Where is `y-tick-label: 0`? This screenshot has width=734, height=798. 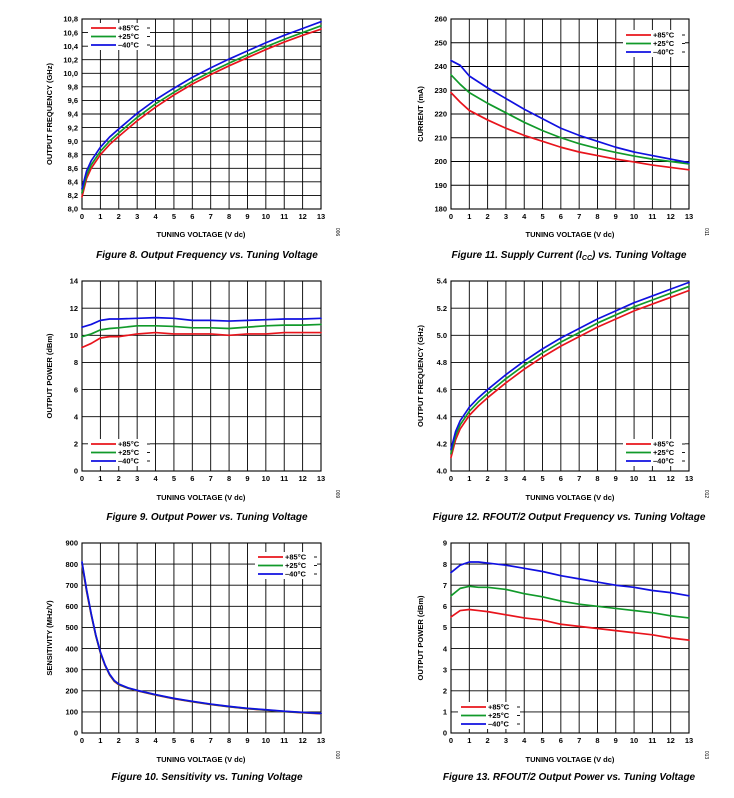 y-tick-label: 0 is located at coordinates (445, 733).